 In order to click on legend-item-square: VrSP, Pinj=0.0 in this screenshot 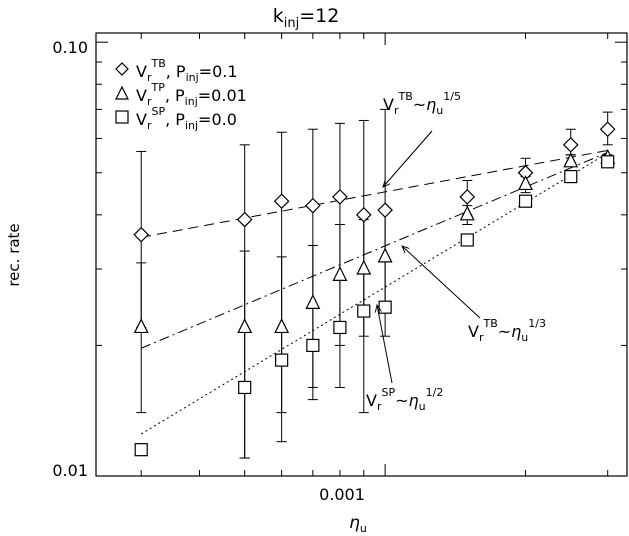, I will do `click(176, 118)`.